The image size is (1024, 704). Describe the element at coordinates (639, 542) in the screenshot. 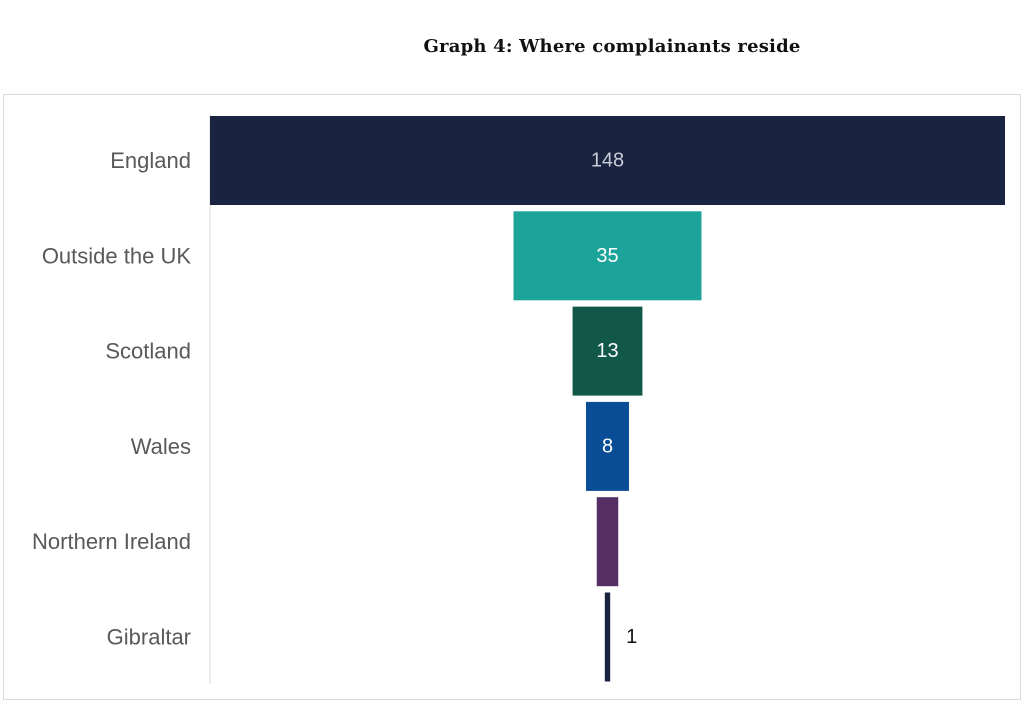

I see `data-label: 4` at that location.